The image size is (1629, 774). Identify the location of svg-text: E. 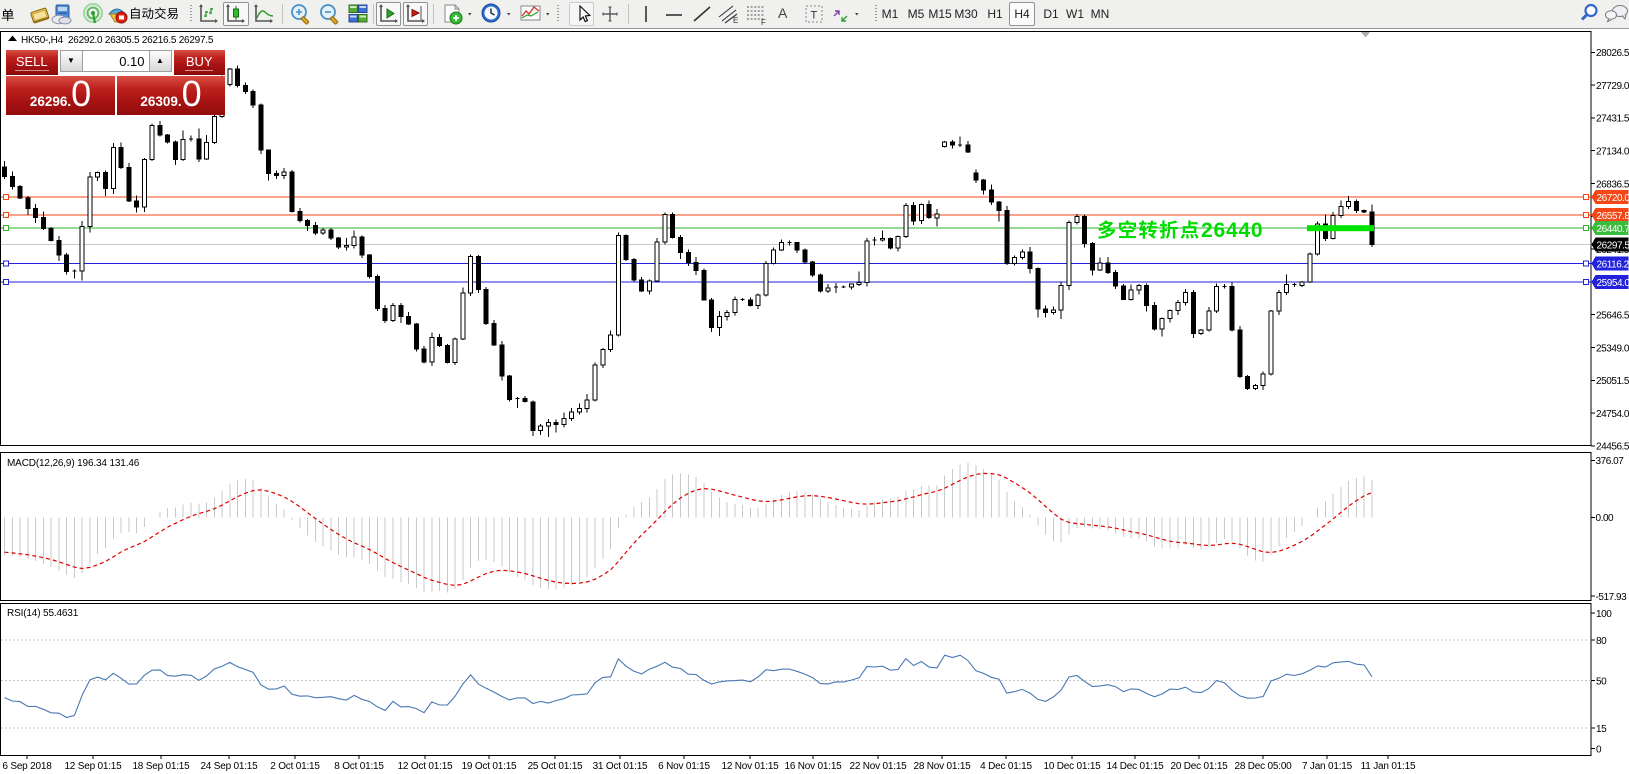
(735, 20).